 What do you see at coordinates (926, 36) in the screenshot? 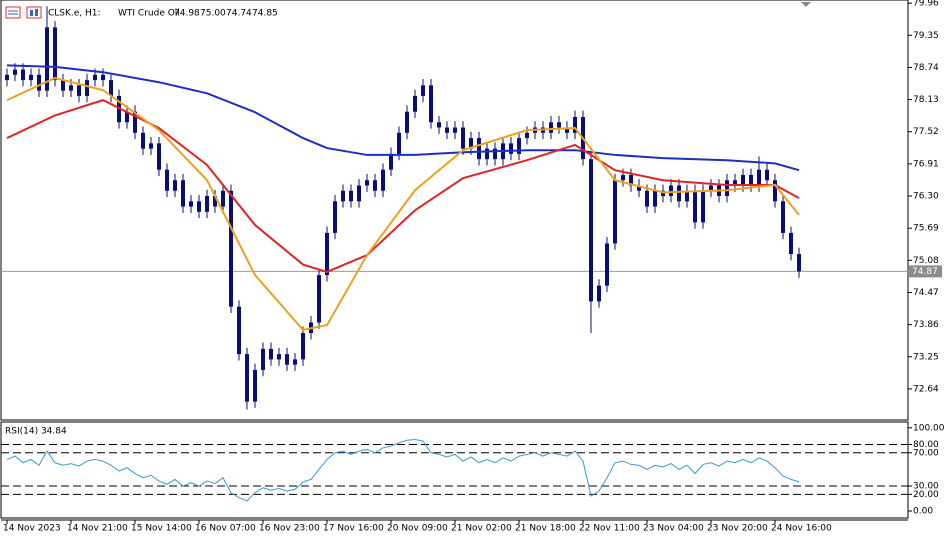
I see `y-tick-label: 79.35` at bounding box center [926, 36].